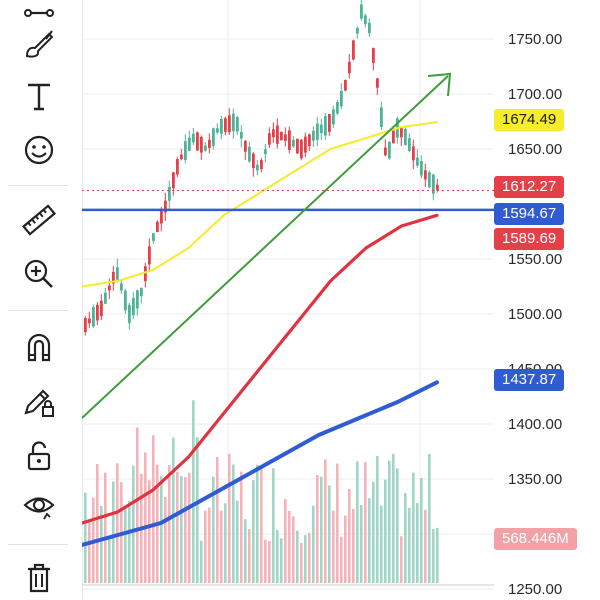 This screenshot has height=600, width=600. I want to click on trash-tool-icon, so click(39, 578).